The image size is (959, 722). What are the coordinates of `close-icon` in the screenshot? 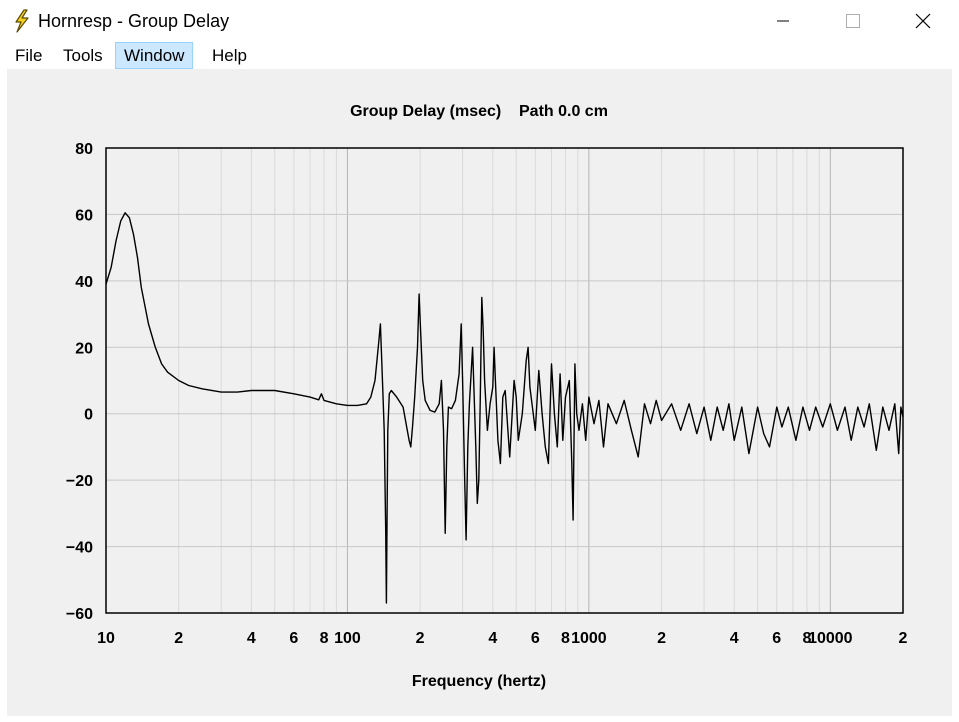 It's located at (923, 21).